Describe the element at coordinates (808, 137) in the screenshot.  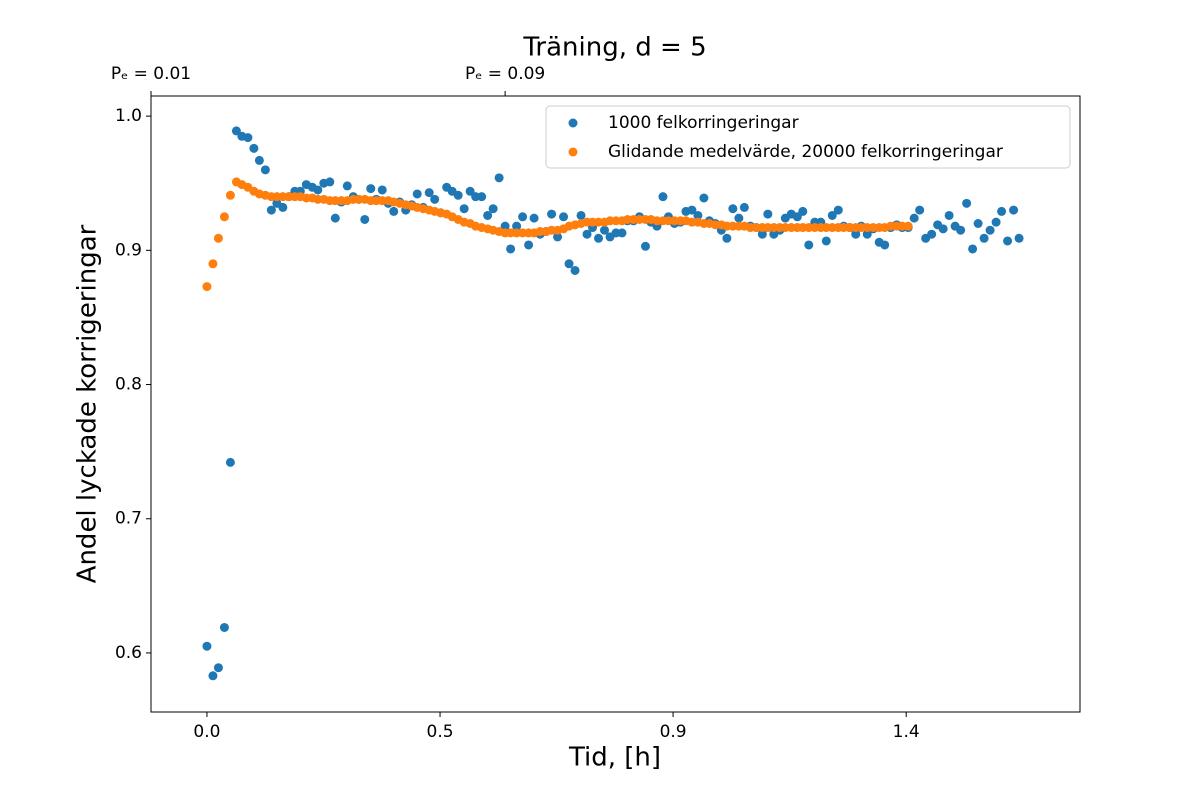
I see `legend-box` at that location.